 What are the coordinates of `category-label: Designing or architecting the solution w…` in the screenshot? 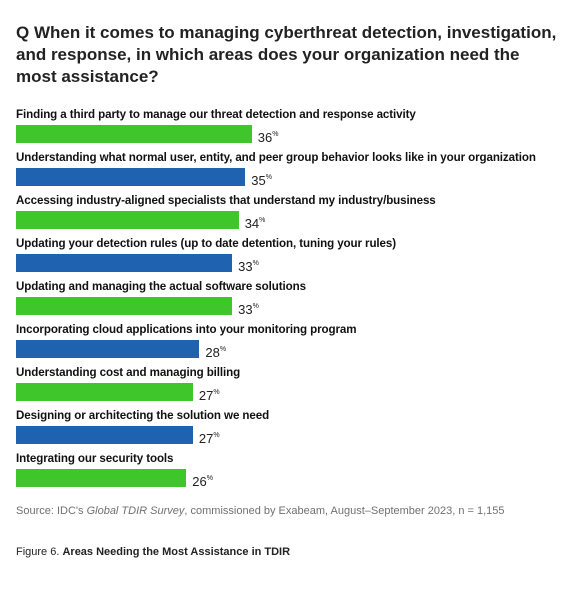 It's located at (143, 415).